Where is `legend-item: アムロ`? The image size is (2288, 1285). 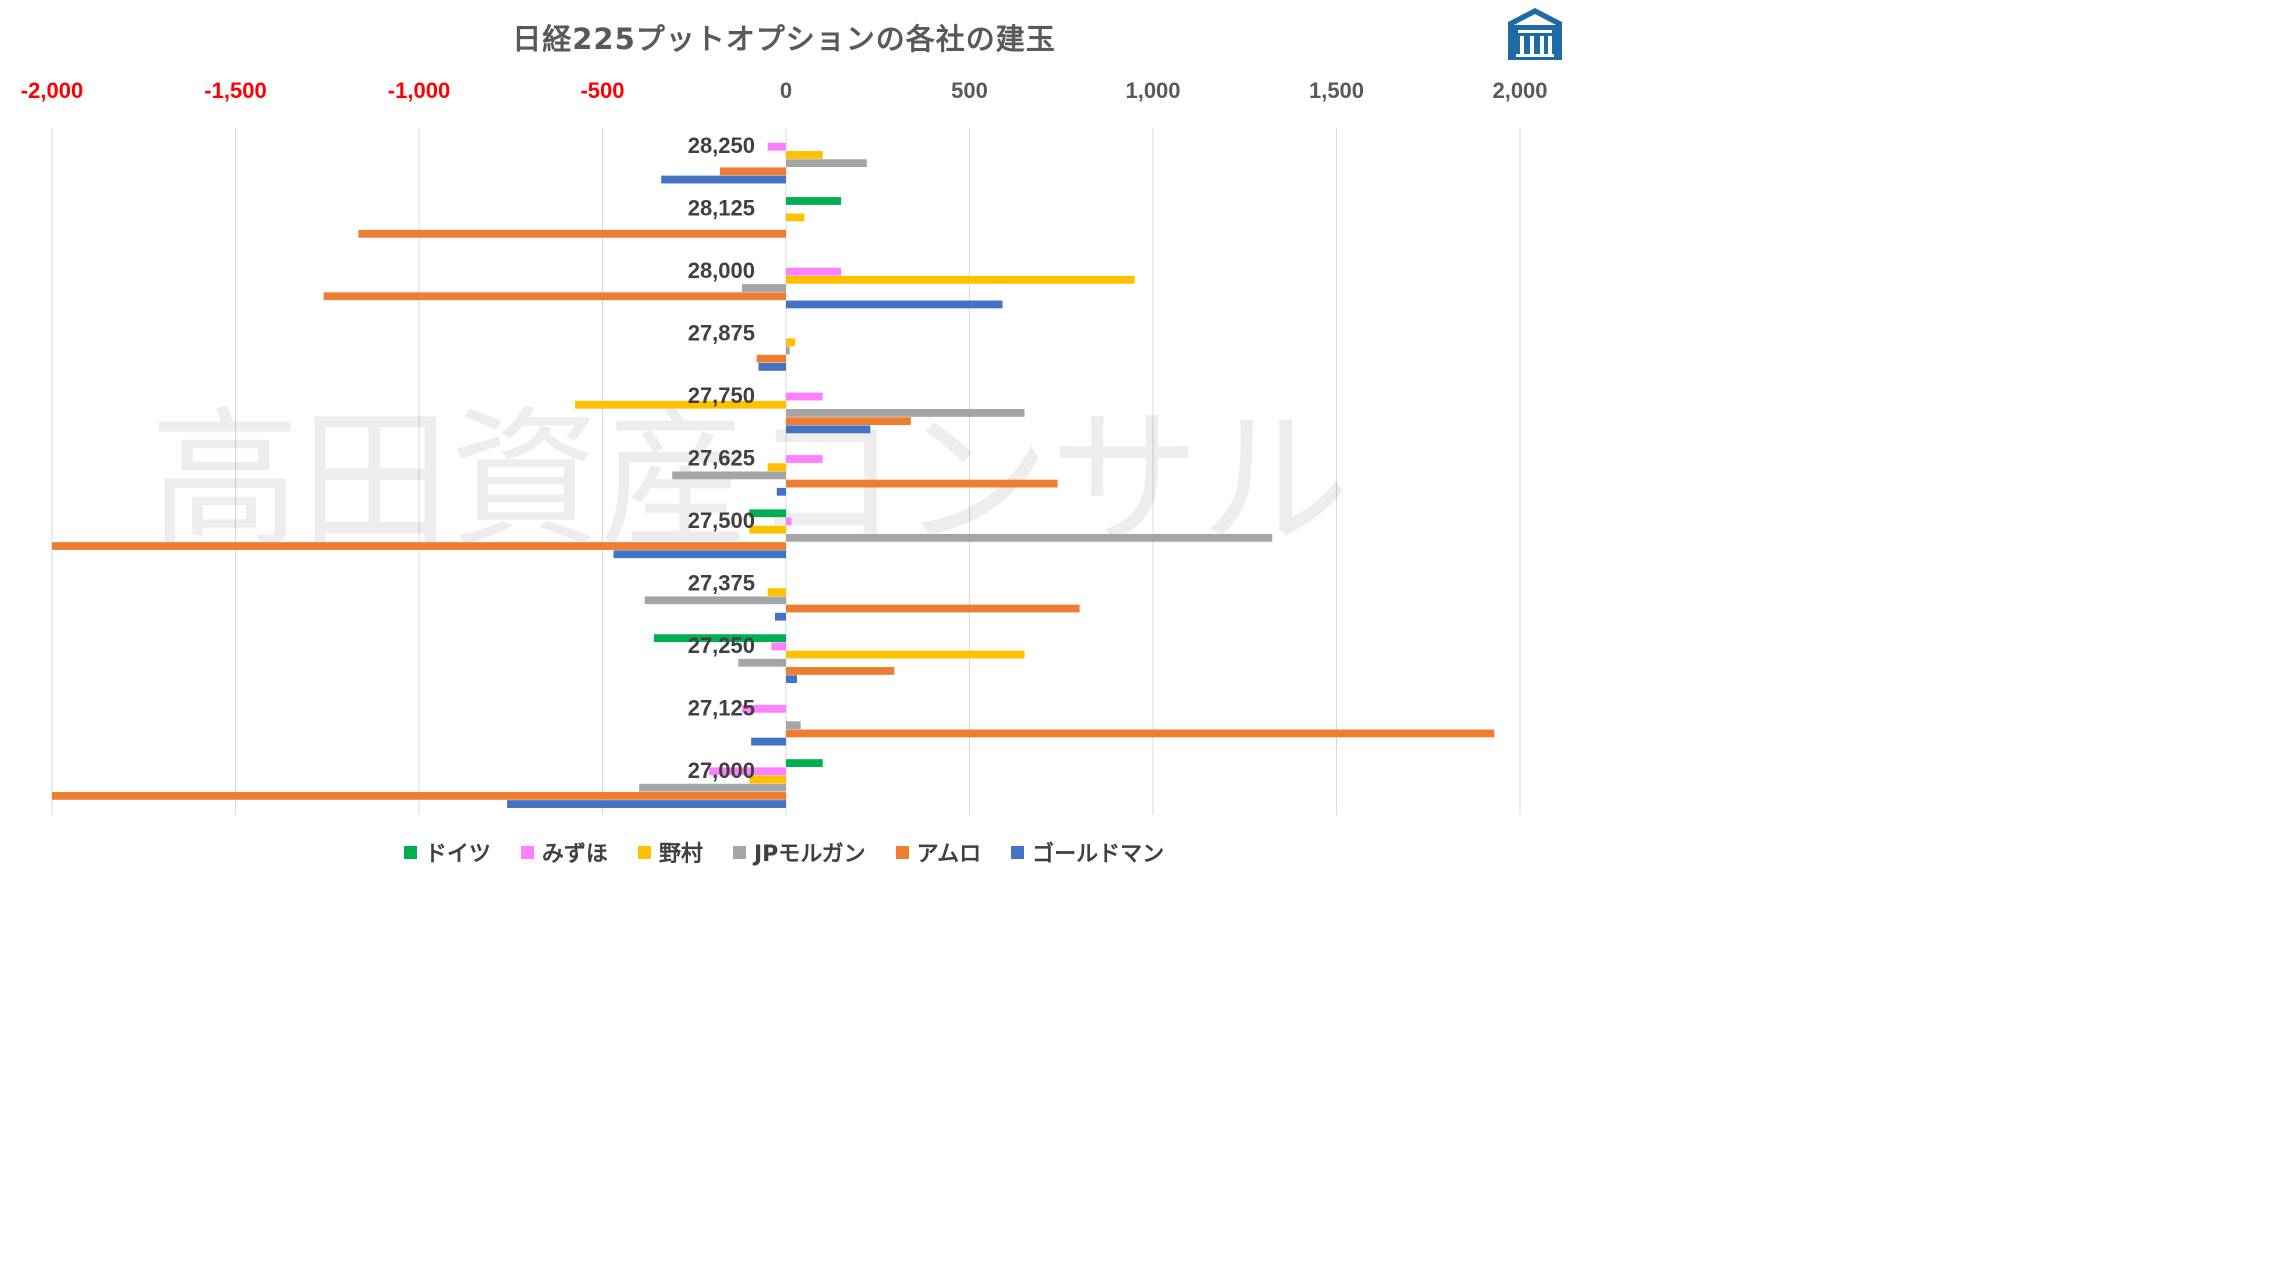 legend-item: アムロ is located at coordinates (938, 852).